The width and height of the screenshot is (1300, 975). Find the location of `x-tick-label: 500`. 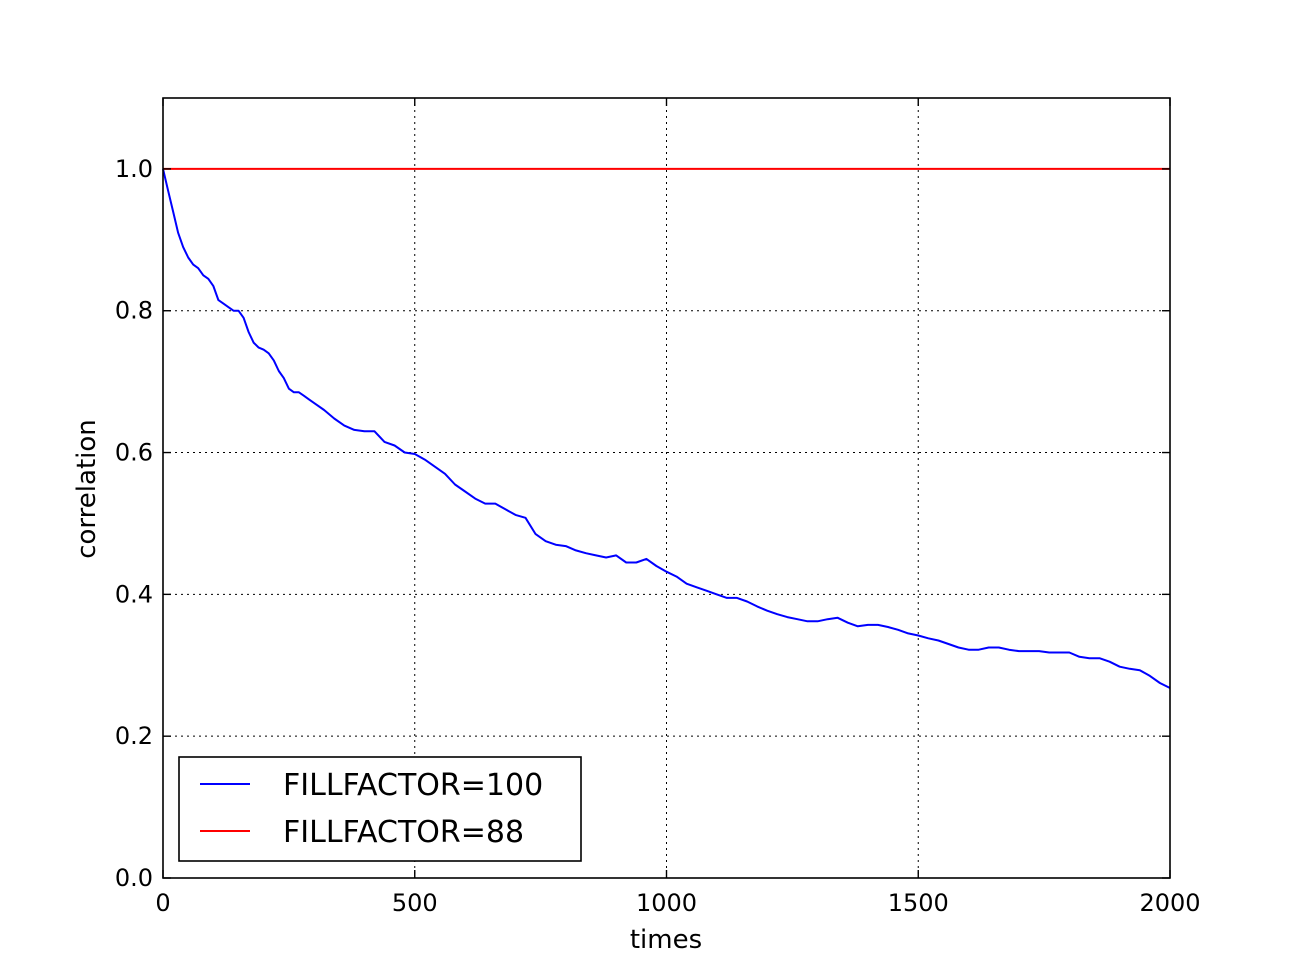

x-tick-label: 500 is located at coordinates (415, 903).